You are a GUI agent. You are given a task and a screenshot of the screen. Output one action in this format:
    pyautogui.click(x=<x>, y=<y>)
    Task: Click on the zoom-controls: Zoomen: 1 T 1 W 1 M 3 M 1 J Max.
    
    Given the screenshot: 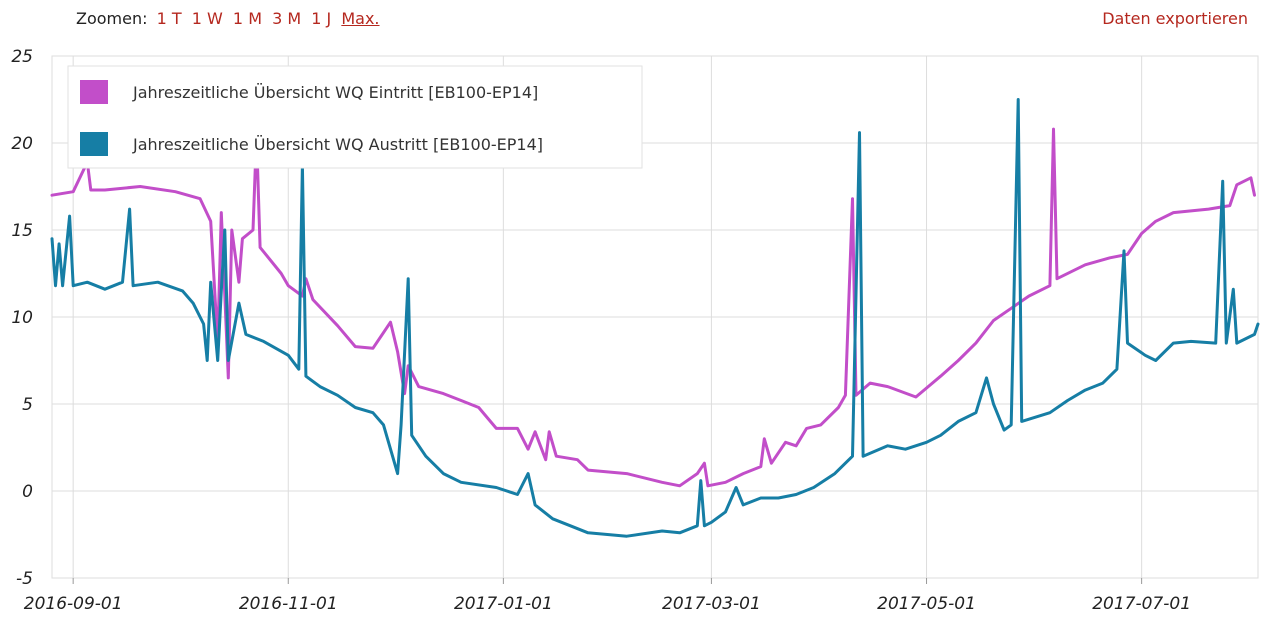 What is the action you would take?
    pyautogui.click(x=230, y=18)
    